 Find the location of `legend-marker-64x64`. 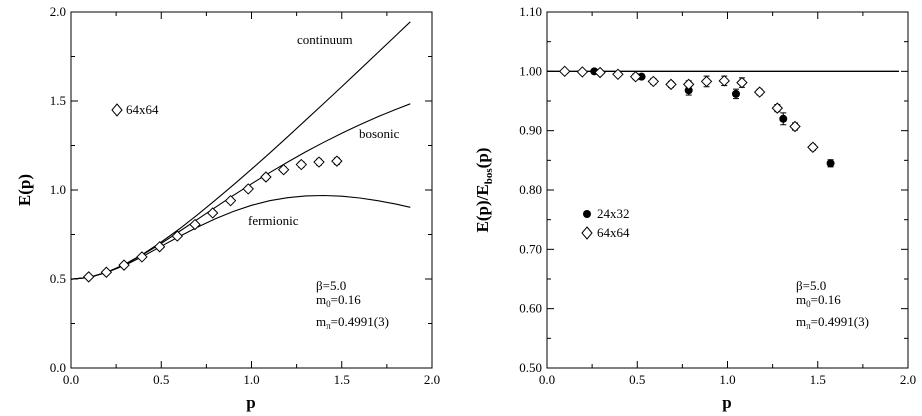

legend-marker-64x64 is located at coordinates (117, 110).